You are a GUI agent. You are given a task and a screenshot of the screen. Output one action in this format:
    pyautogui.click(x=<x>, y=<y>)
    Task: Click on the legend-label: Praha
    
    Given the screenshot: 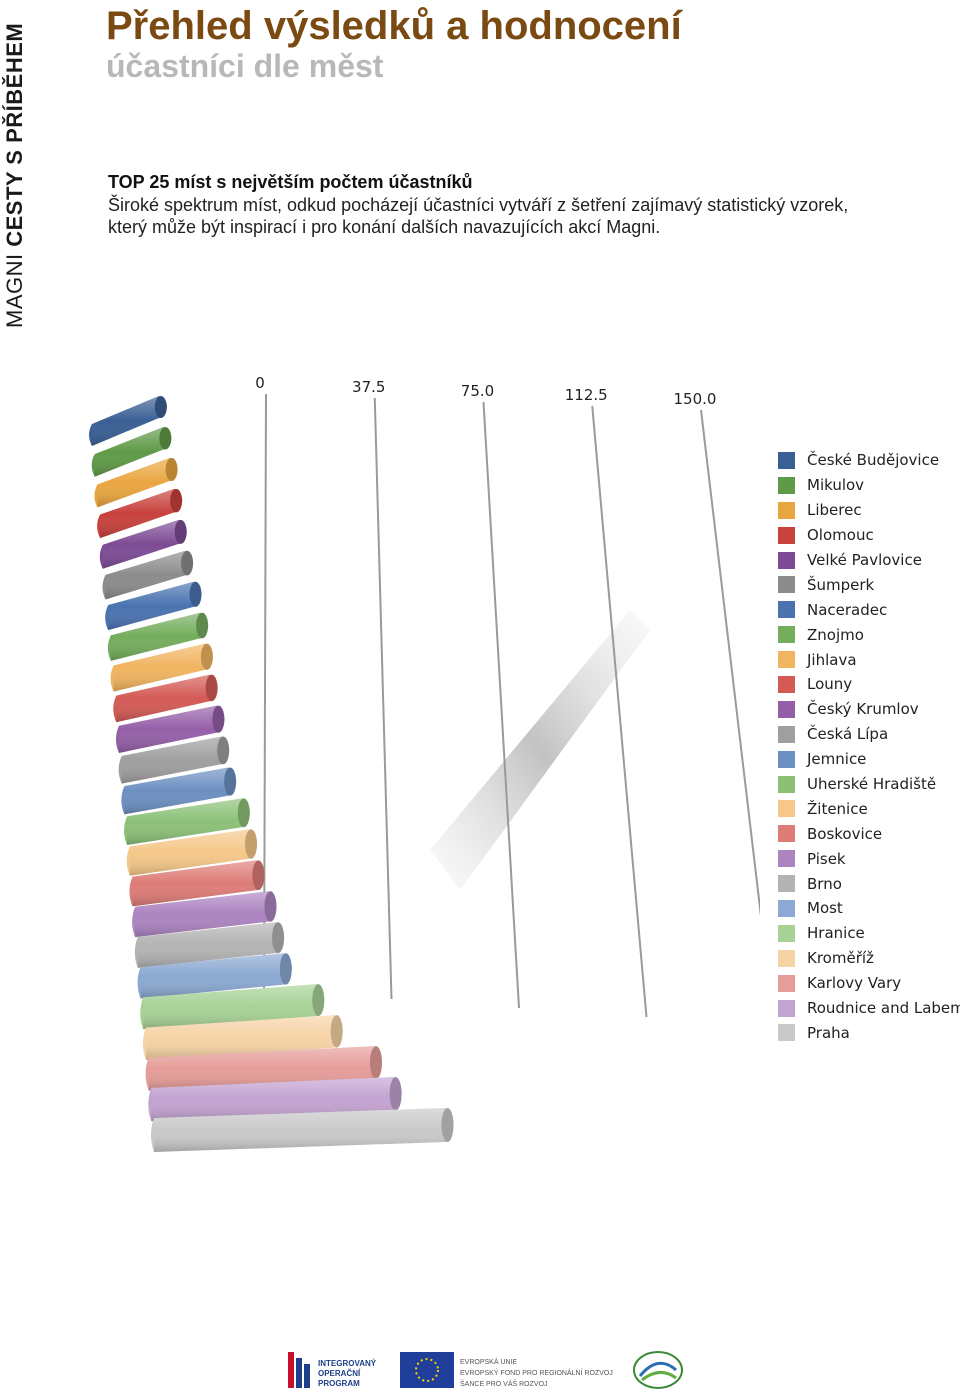 What is the action you would take?
    pyautogui.click(x=828, y=1032)
    